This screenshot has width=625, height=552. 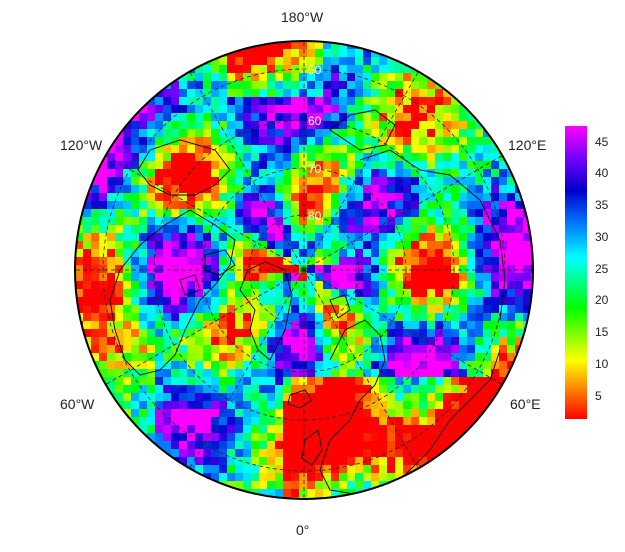 I want to click on lon-label-0: 0°, so click(x=303, y=530).